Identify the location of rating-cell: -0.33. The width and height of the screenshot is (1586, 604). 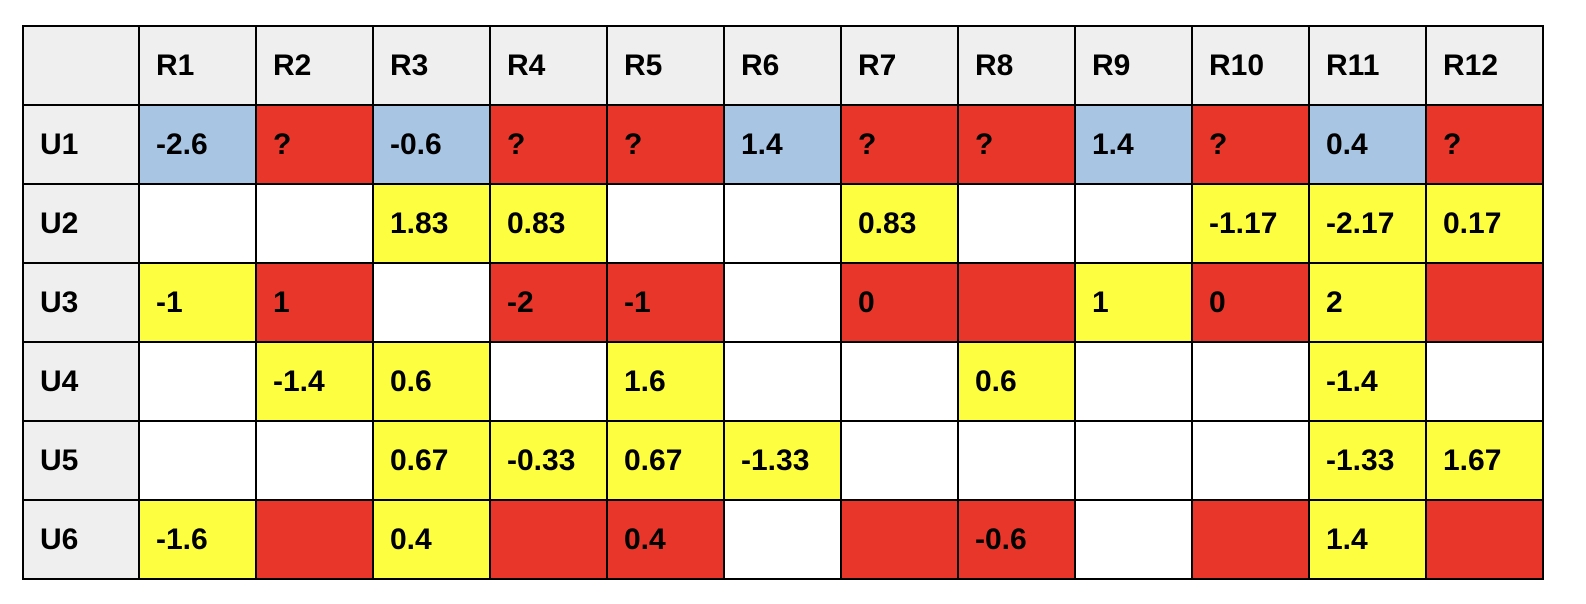
(548, 460).